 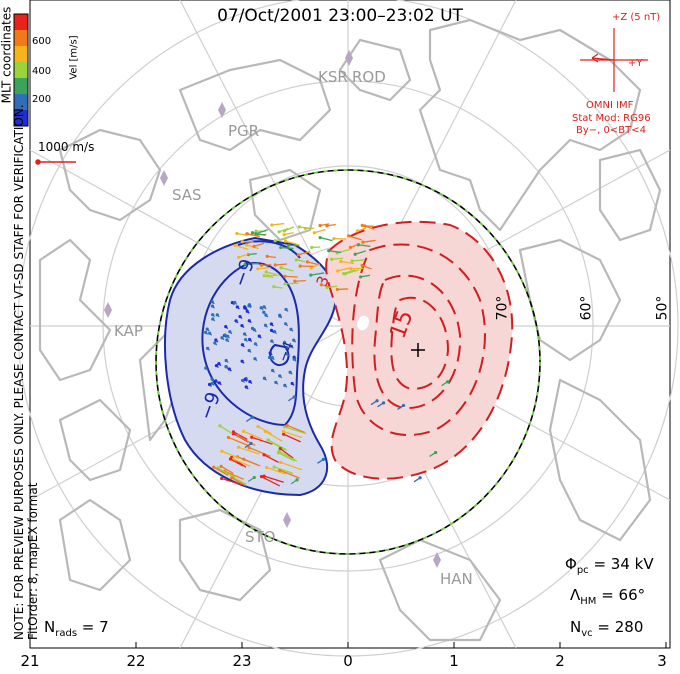 I want to click on mlt-axis-label-21: 21, so click(x=30, y=661).